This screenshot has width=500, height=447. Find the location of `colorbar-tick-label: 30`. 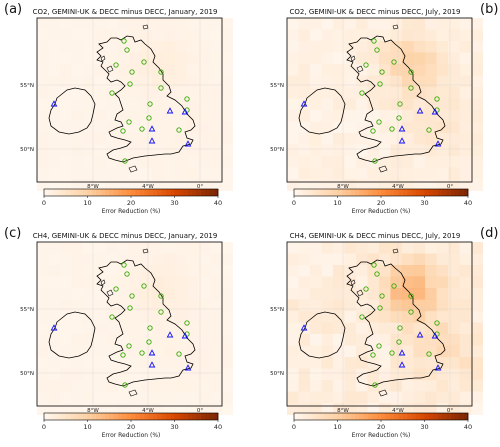

colorbar-tick-label: 30 is located at coordinates (424, 427).